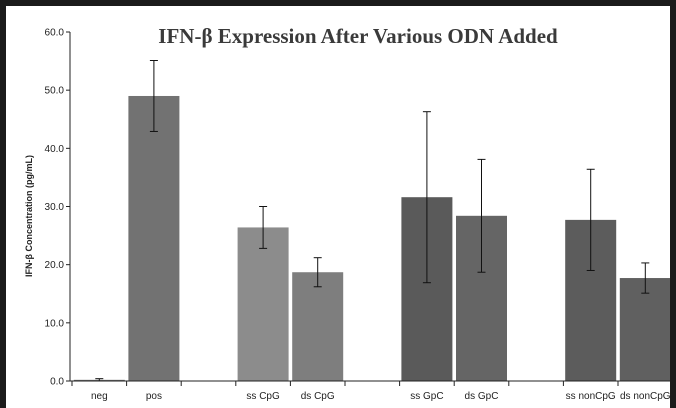 This screenshot has width=676, height=408. Describe the element at coordinates (482, 396) in the screenshot. I see `x-tick-label: ds GpC` at that location.